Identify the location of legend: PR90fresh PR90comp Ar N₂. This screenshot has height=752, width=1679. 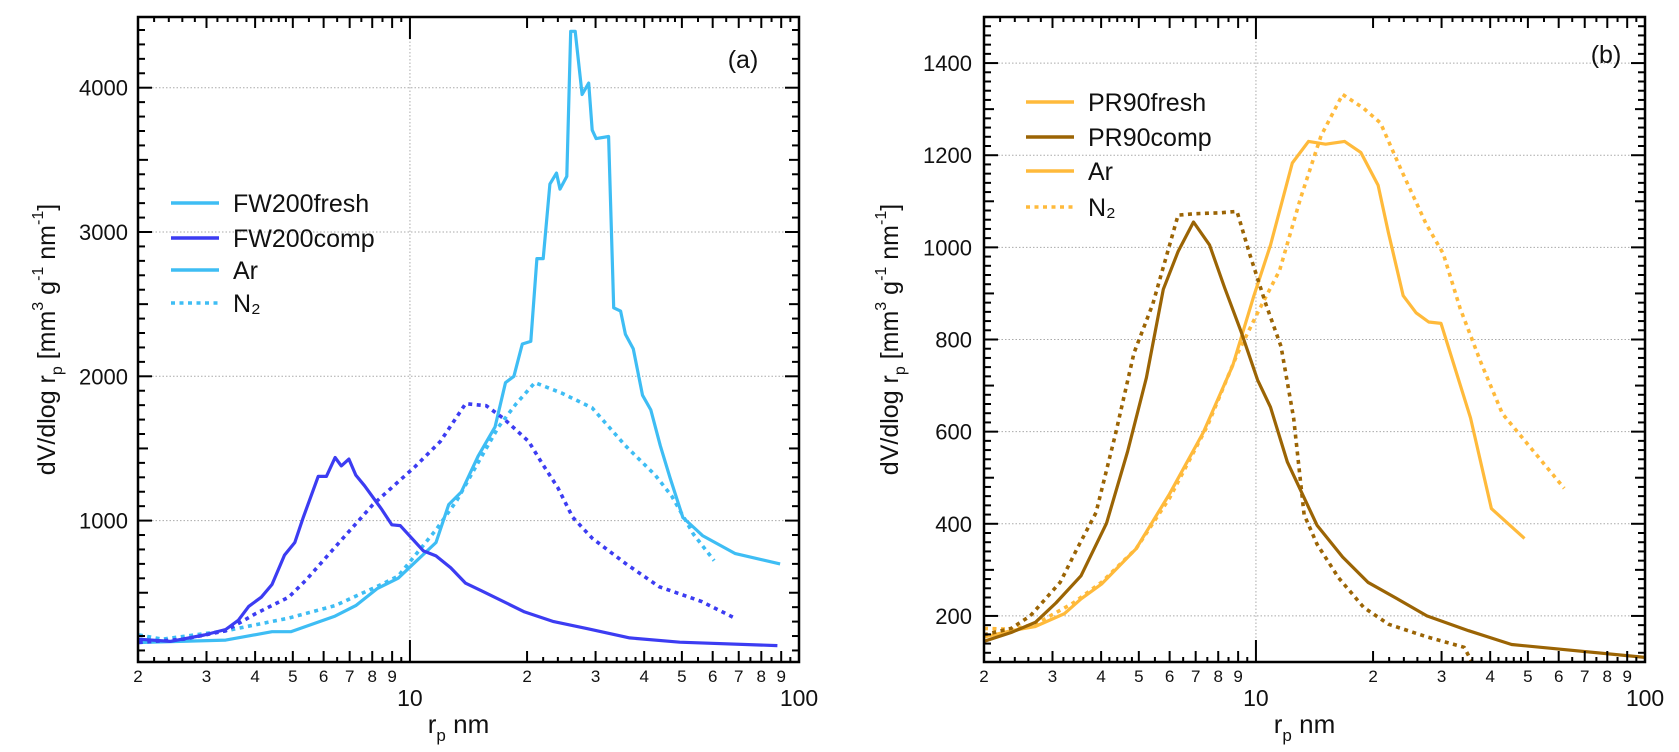
(1119, 155).